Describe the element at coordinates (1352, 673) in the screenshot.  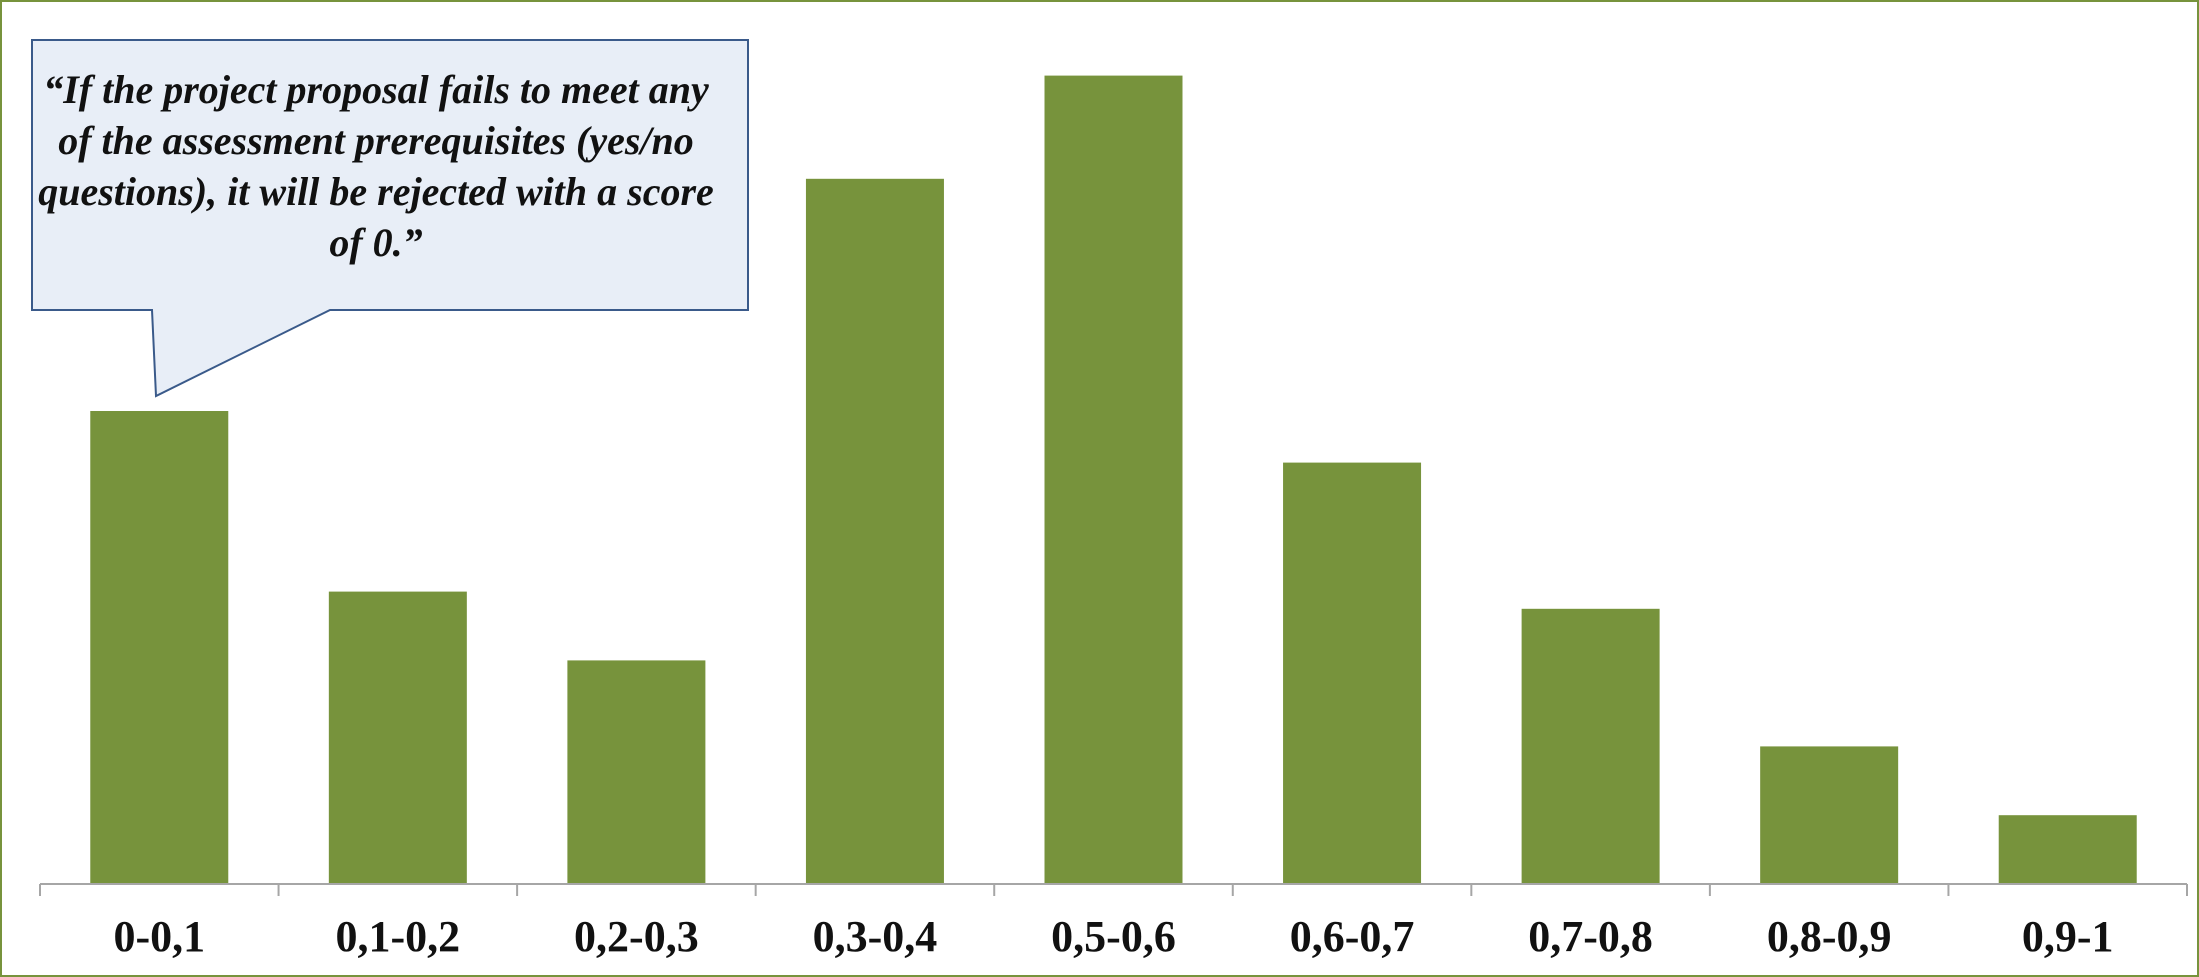
I see `bar-0,6-0,7` at that location.